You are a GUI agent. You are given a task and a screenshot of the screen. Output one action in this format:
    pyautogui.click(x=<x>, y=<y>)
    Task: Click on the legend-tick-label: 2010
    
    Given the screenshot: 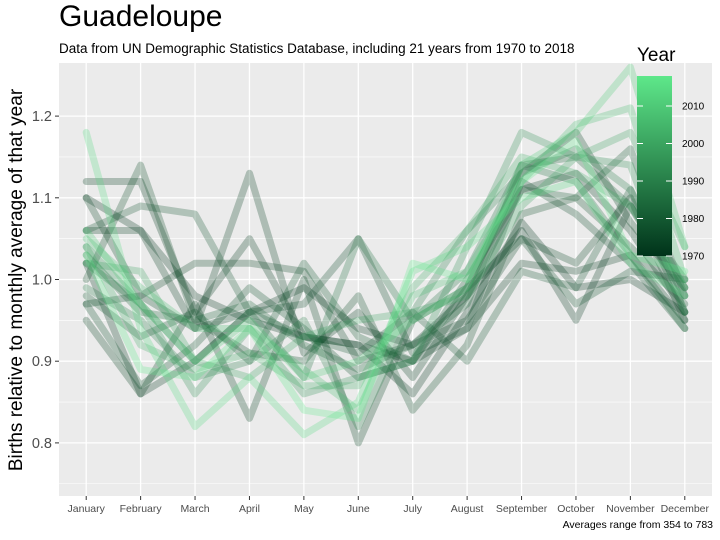 What is the action you would take?
    pyautogui.click(x=693, y=107)
    